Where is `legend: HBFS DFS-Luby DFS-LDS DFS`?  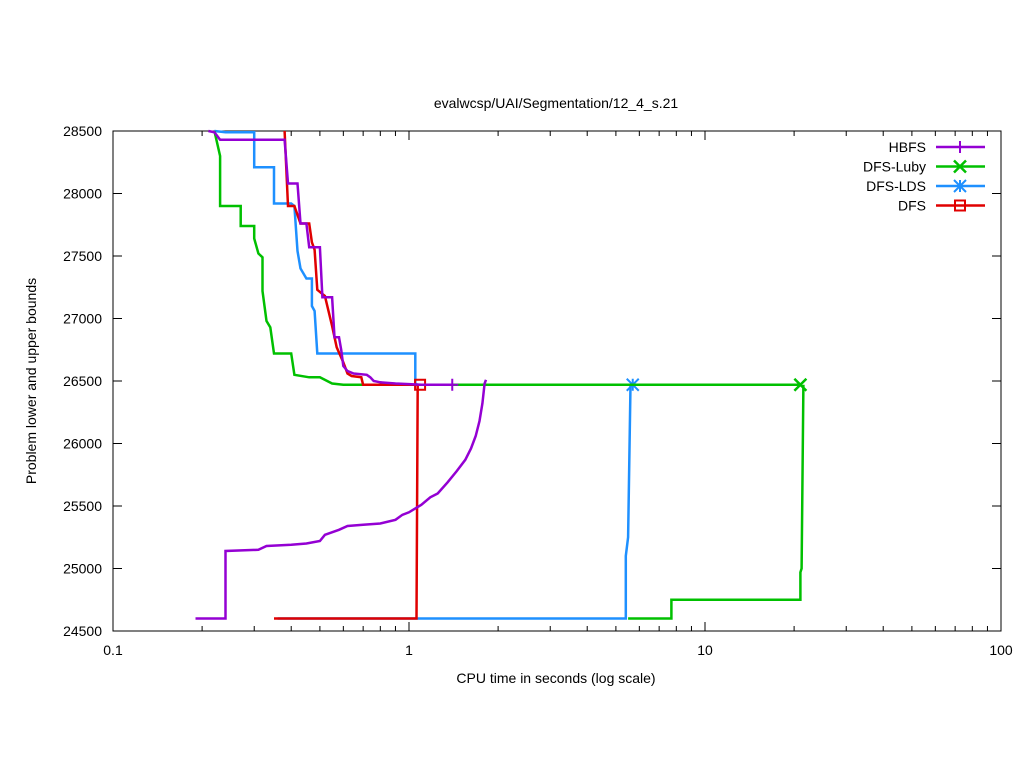 legend: HBFS DFS-Luby DFS-LDS DFS is located at coordinates (924, 176).